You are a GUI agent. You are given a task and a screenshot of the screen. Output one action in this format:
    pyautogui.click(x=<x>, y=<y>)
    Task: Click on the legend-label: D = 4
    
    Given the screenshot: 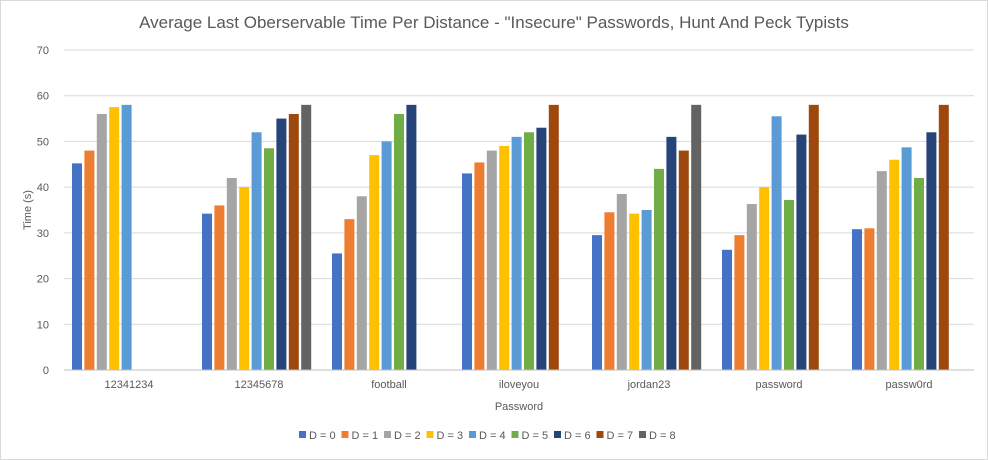 What is the action you would take?
    pyautogui.click(x=492, y=436)
    